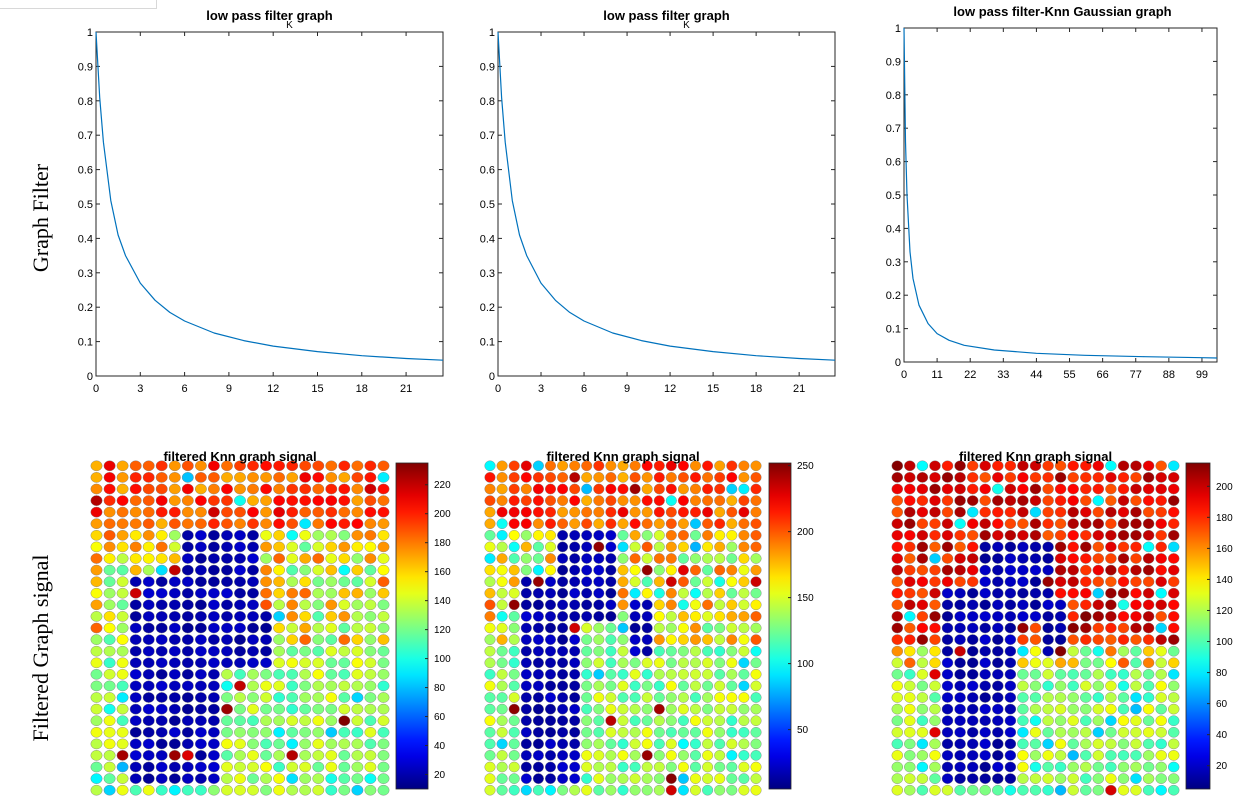 The height and width of the screenshot is (796, 1236). Describe the element at coordinates (85, 102) in the screenshot. I see `y-tick-label: 0.8` at that location.